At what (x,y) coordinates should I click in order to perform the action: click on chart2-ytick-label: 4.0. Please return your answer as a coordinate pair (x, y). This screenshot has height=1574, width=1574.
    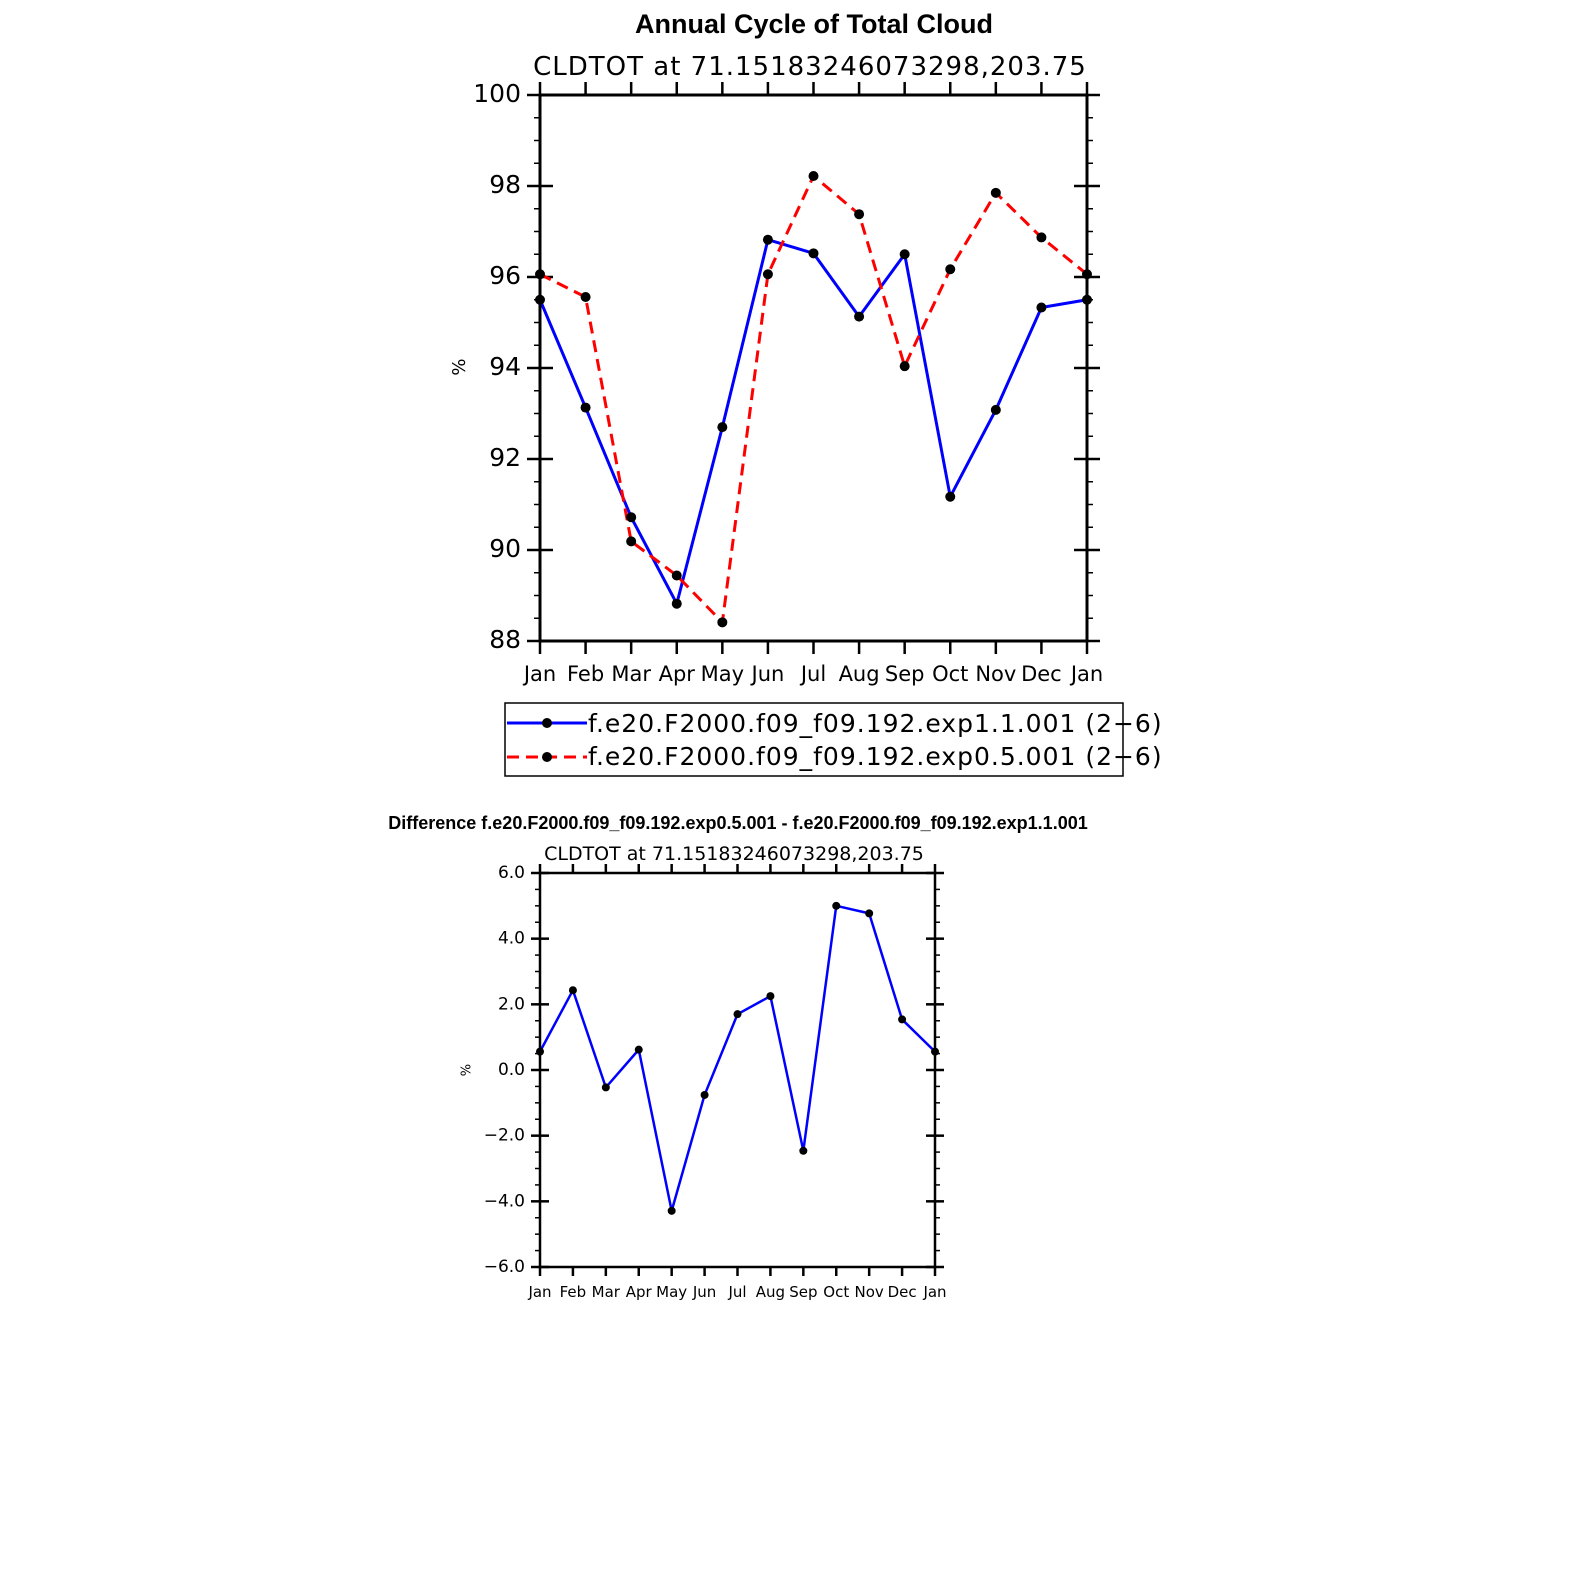
    Looking at the image, I should click on (511, 939).